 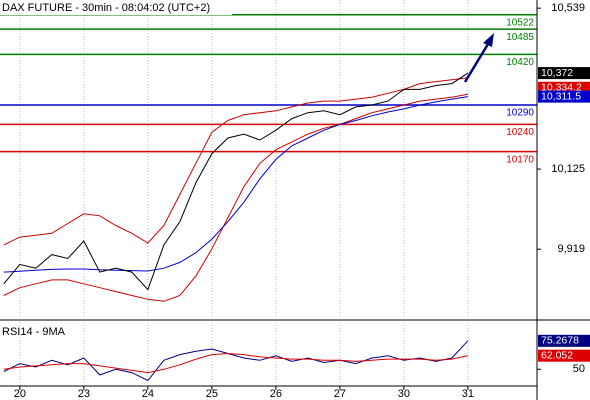 What do you see at coordinates (561, 96) in the screenshot?
I see `price-tag-label: 10,311.5` at bounding box center [561, 96].